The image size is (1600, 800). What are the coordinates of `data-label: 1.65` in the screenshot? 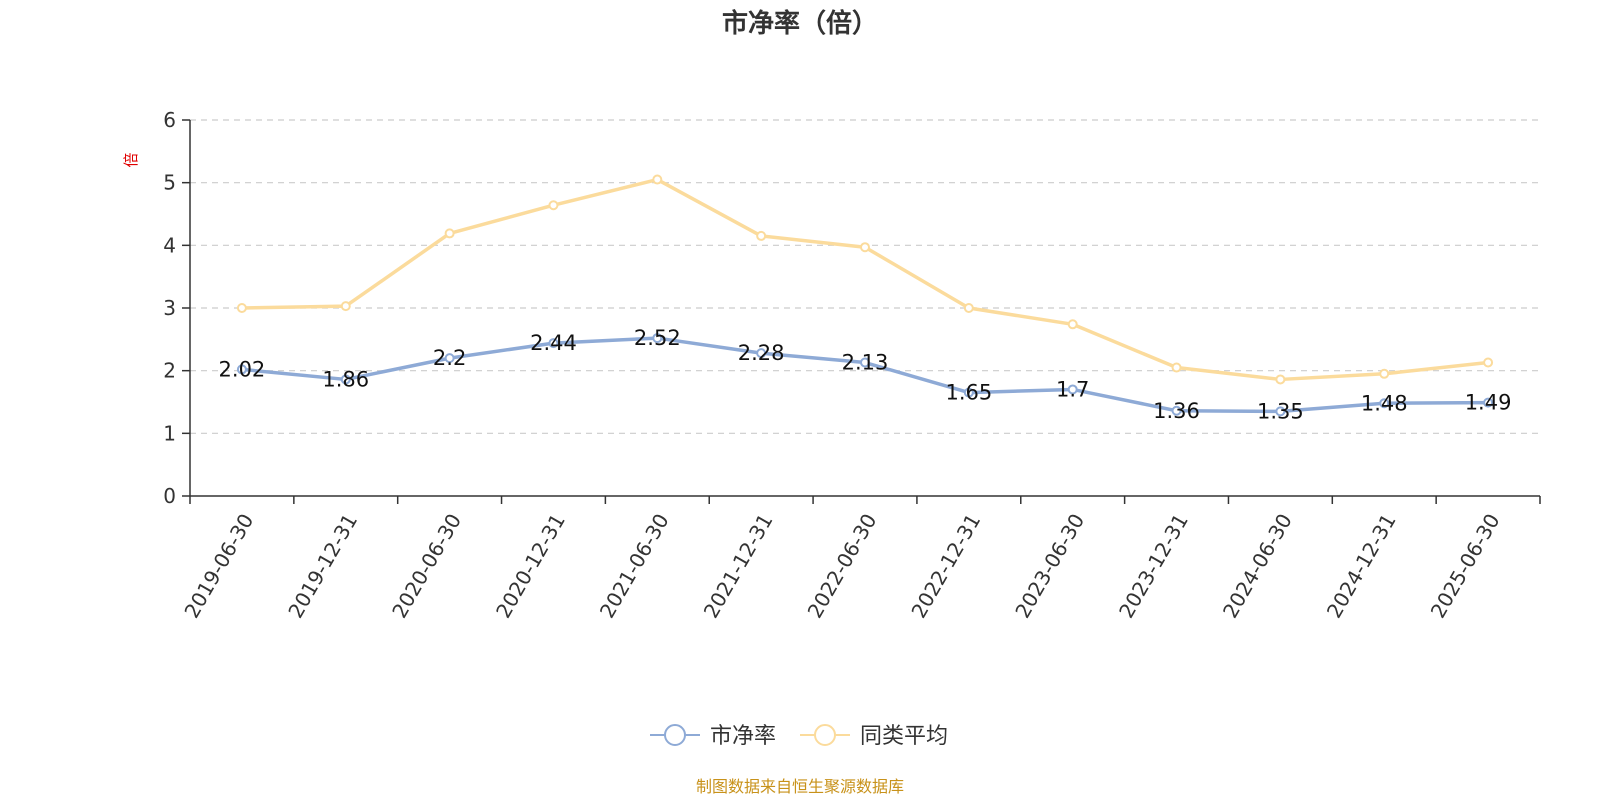 It's located at (968, 393).